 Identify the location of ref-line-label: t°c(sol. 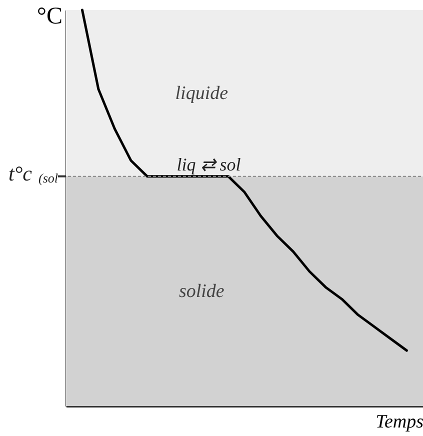
(33, 173).